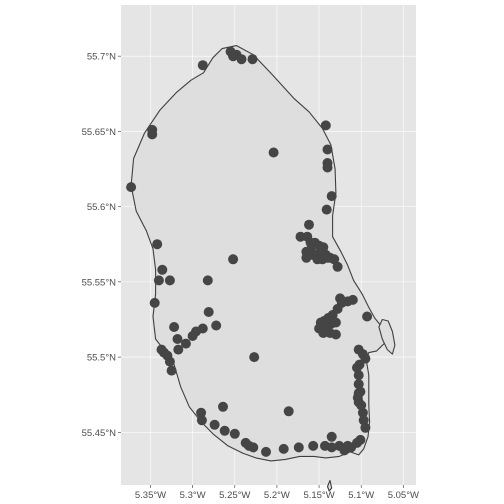  What do you see at coordinates (101, 207) in the screenshot?
I see `y-tick-label: 55.6°N` at bounding box center [101, 207].